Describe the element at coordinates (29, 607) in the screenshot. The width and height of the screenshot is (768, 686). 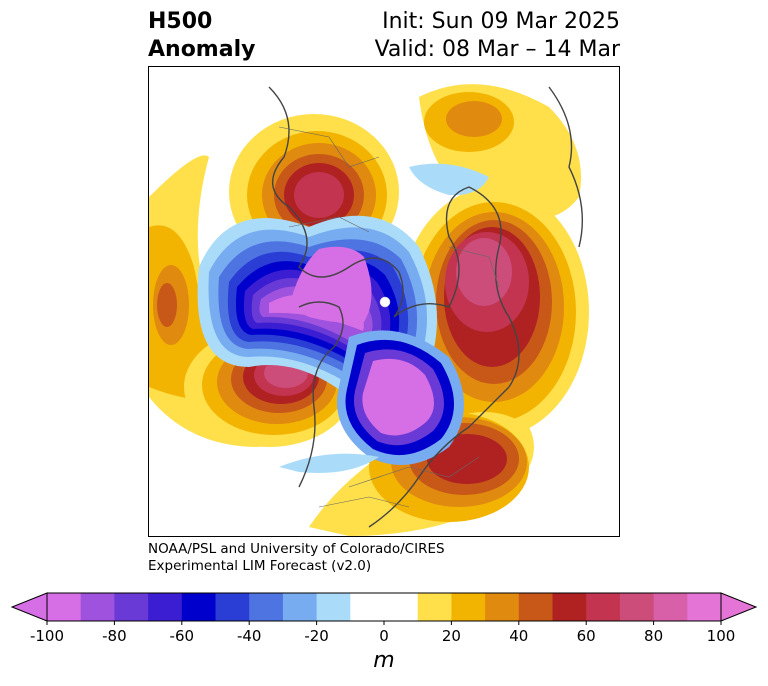
I see `colorbar-extend-low` at that location.